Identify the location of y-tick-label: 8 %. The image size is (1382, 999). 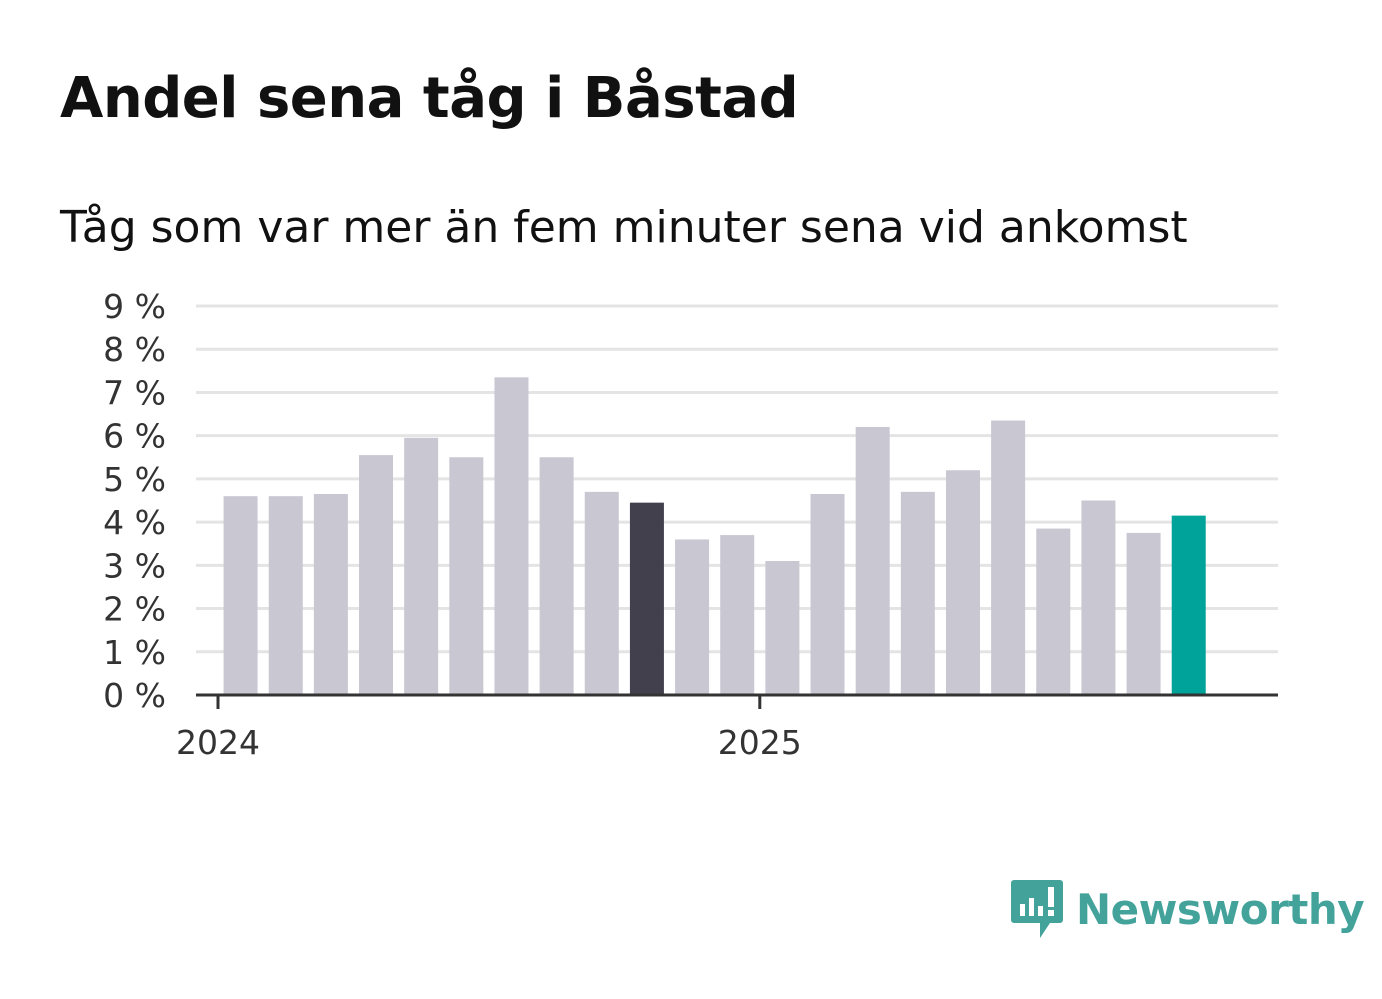
(134, 349).